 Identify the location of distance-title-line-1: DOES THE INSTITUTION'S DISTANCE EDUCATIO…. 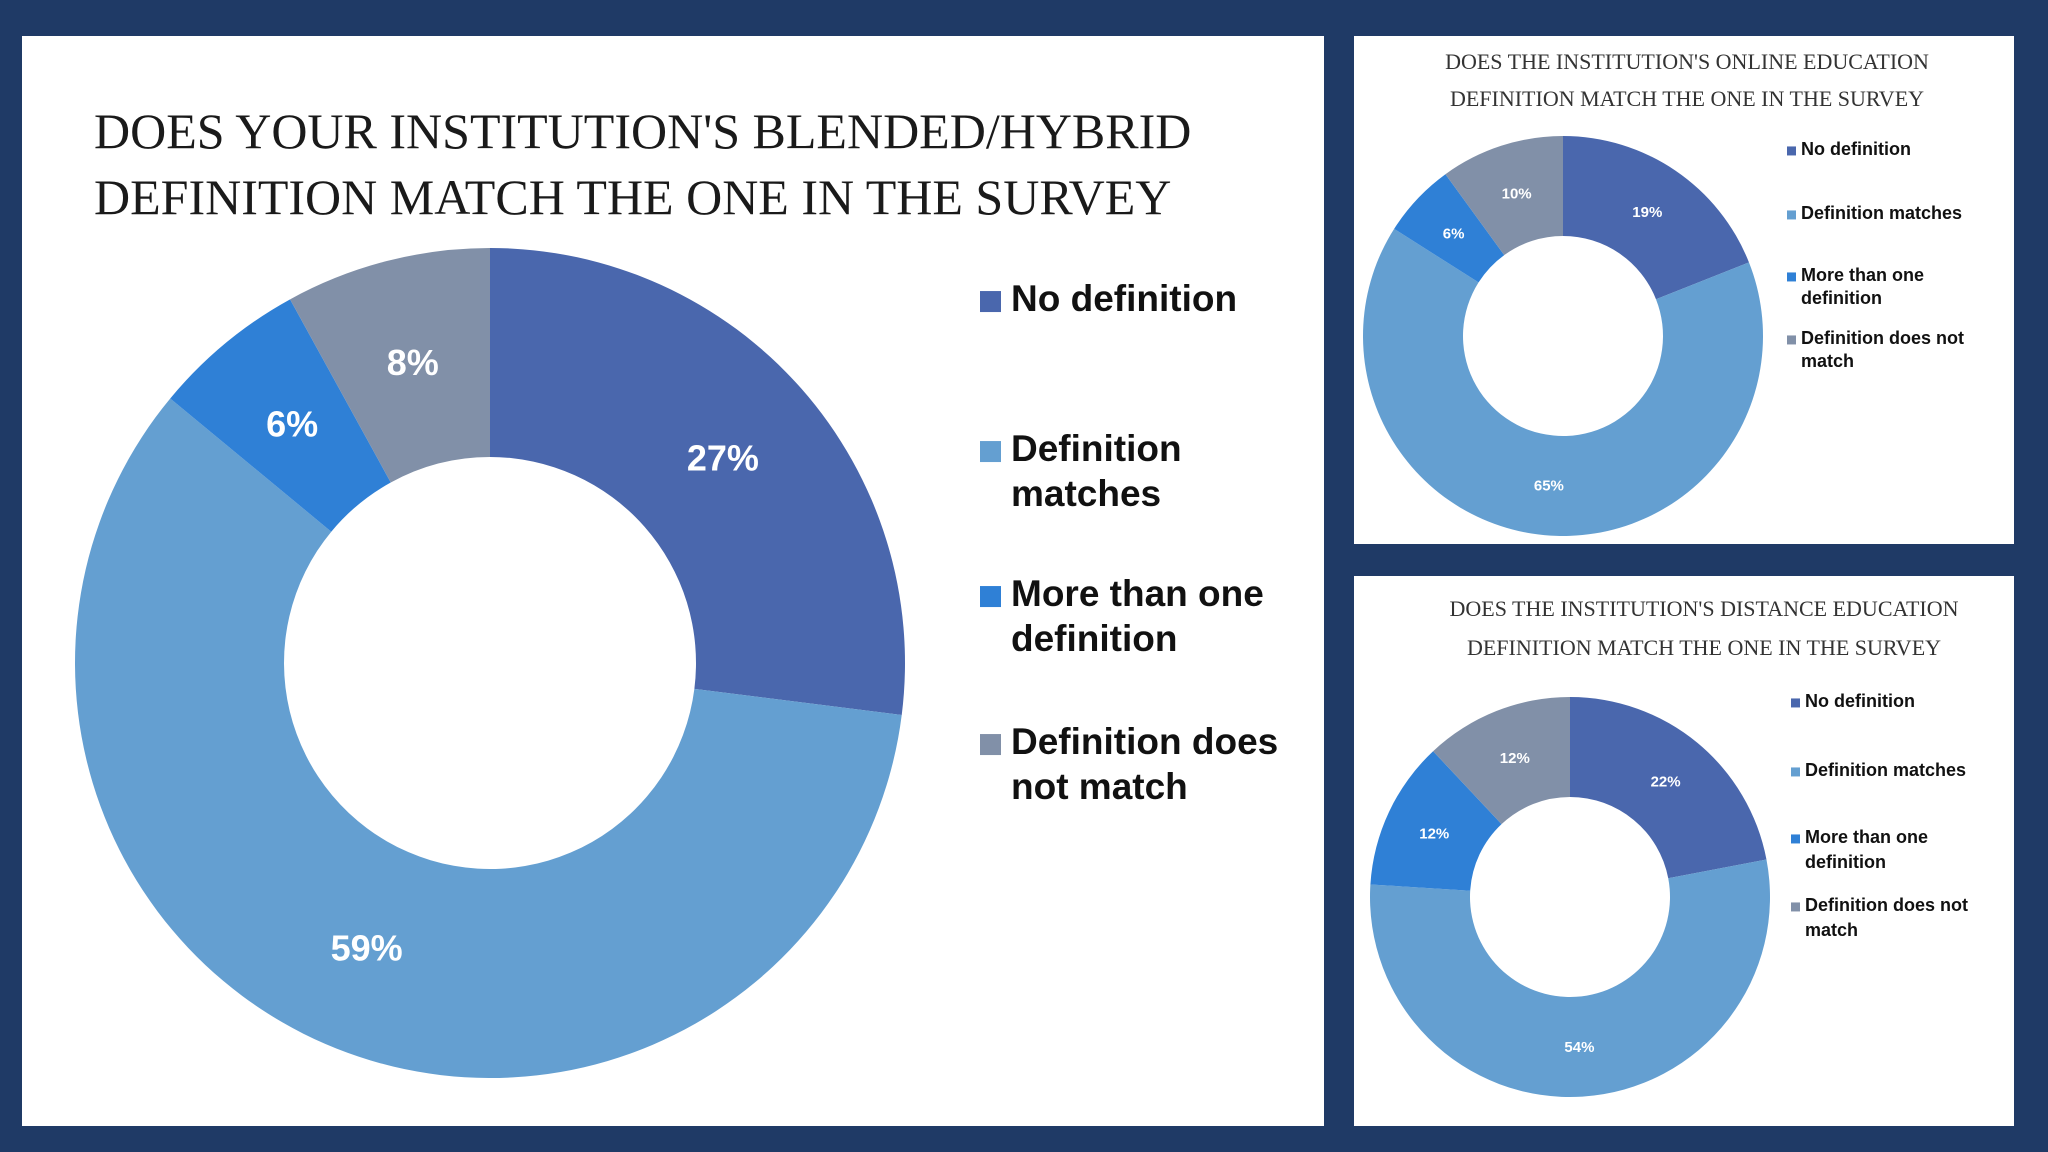
(1704, 608).